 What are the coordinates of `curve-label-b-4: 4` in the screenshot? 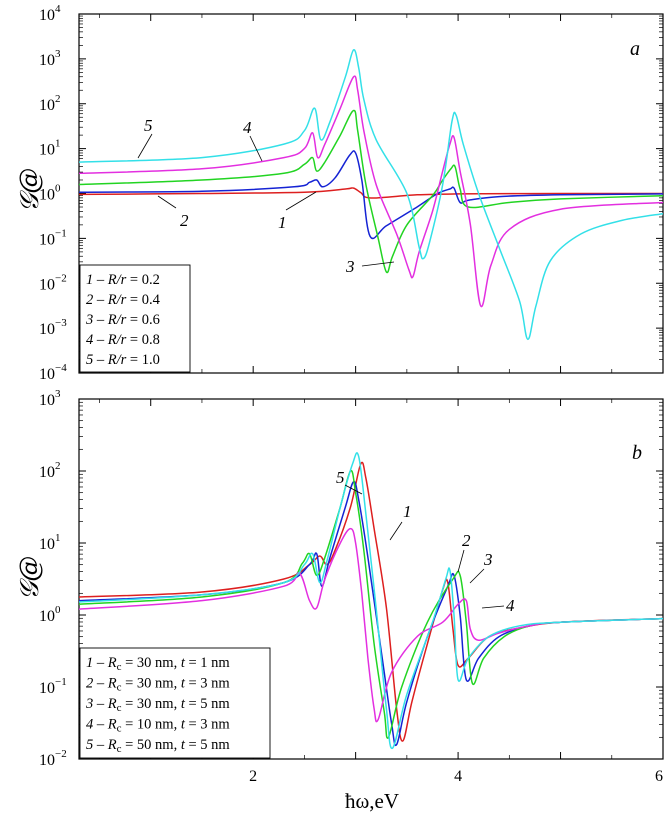 It's located at (510, 605).